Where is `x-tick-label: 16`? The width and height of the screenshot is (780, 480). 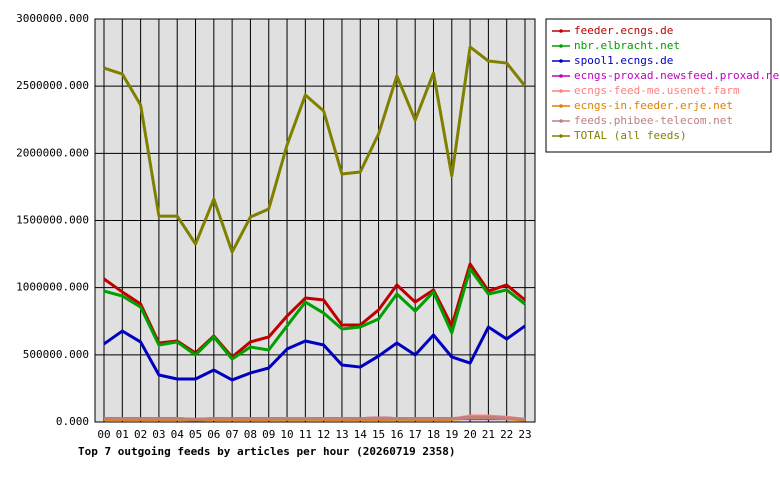
x-tick-label: 16 is located at coordinates (396, 434).